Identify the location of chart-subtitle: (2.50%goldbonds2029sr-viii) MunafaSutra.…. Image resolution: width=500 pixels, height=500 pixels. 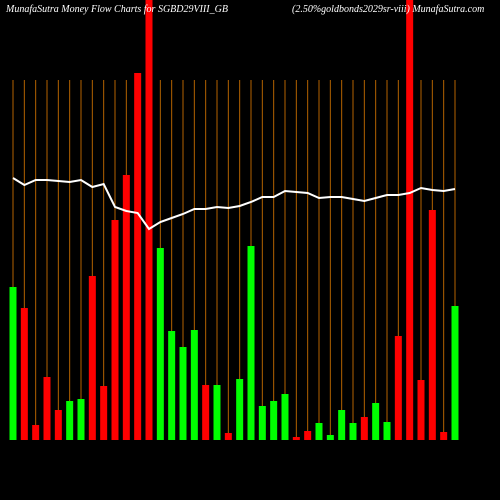
(388, 9).